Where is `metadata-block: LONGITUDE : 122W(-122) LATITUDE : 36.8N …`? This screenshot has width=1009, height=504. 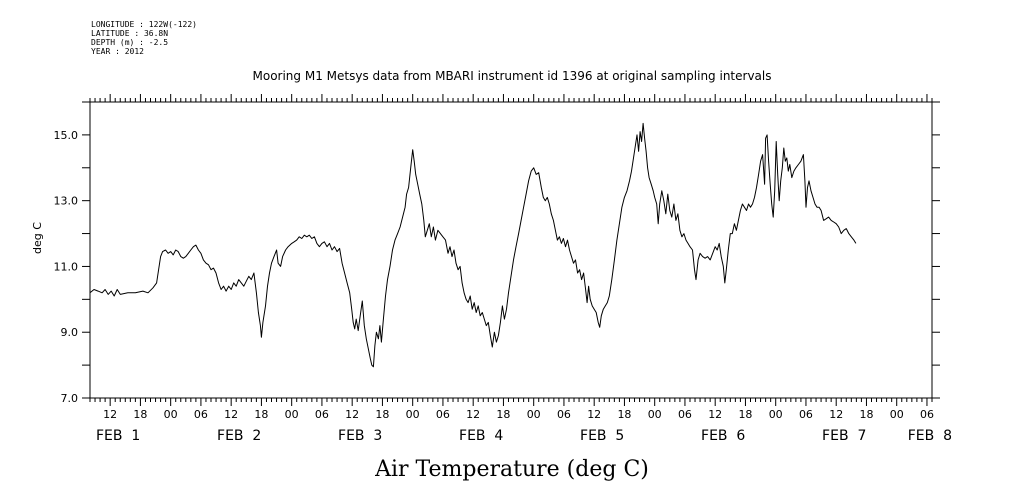 metadata-block: LONGITUDE : 122W(-122) LATITUDE : 36.8N … is located at coordinates (144, 38).